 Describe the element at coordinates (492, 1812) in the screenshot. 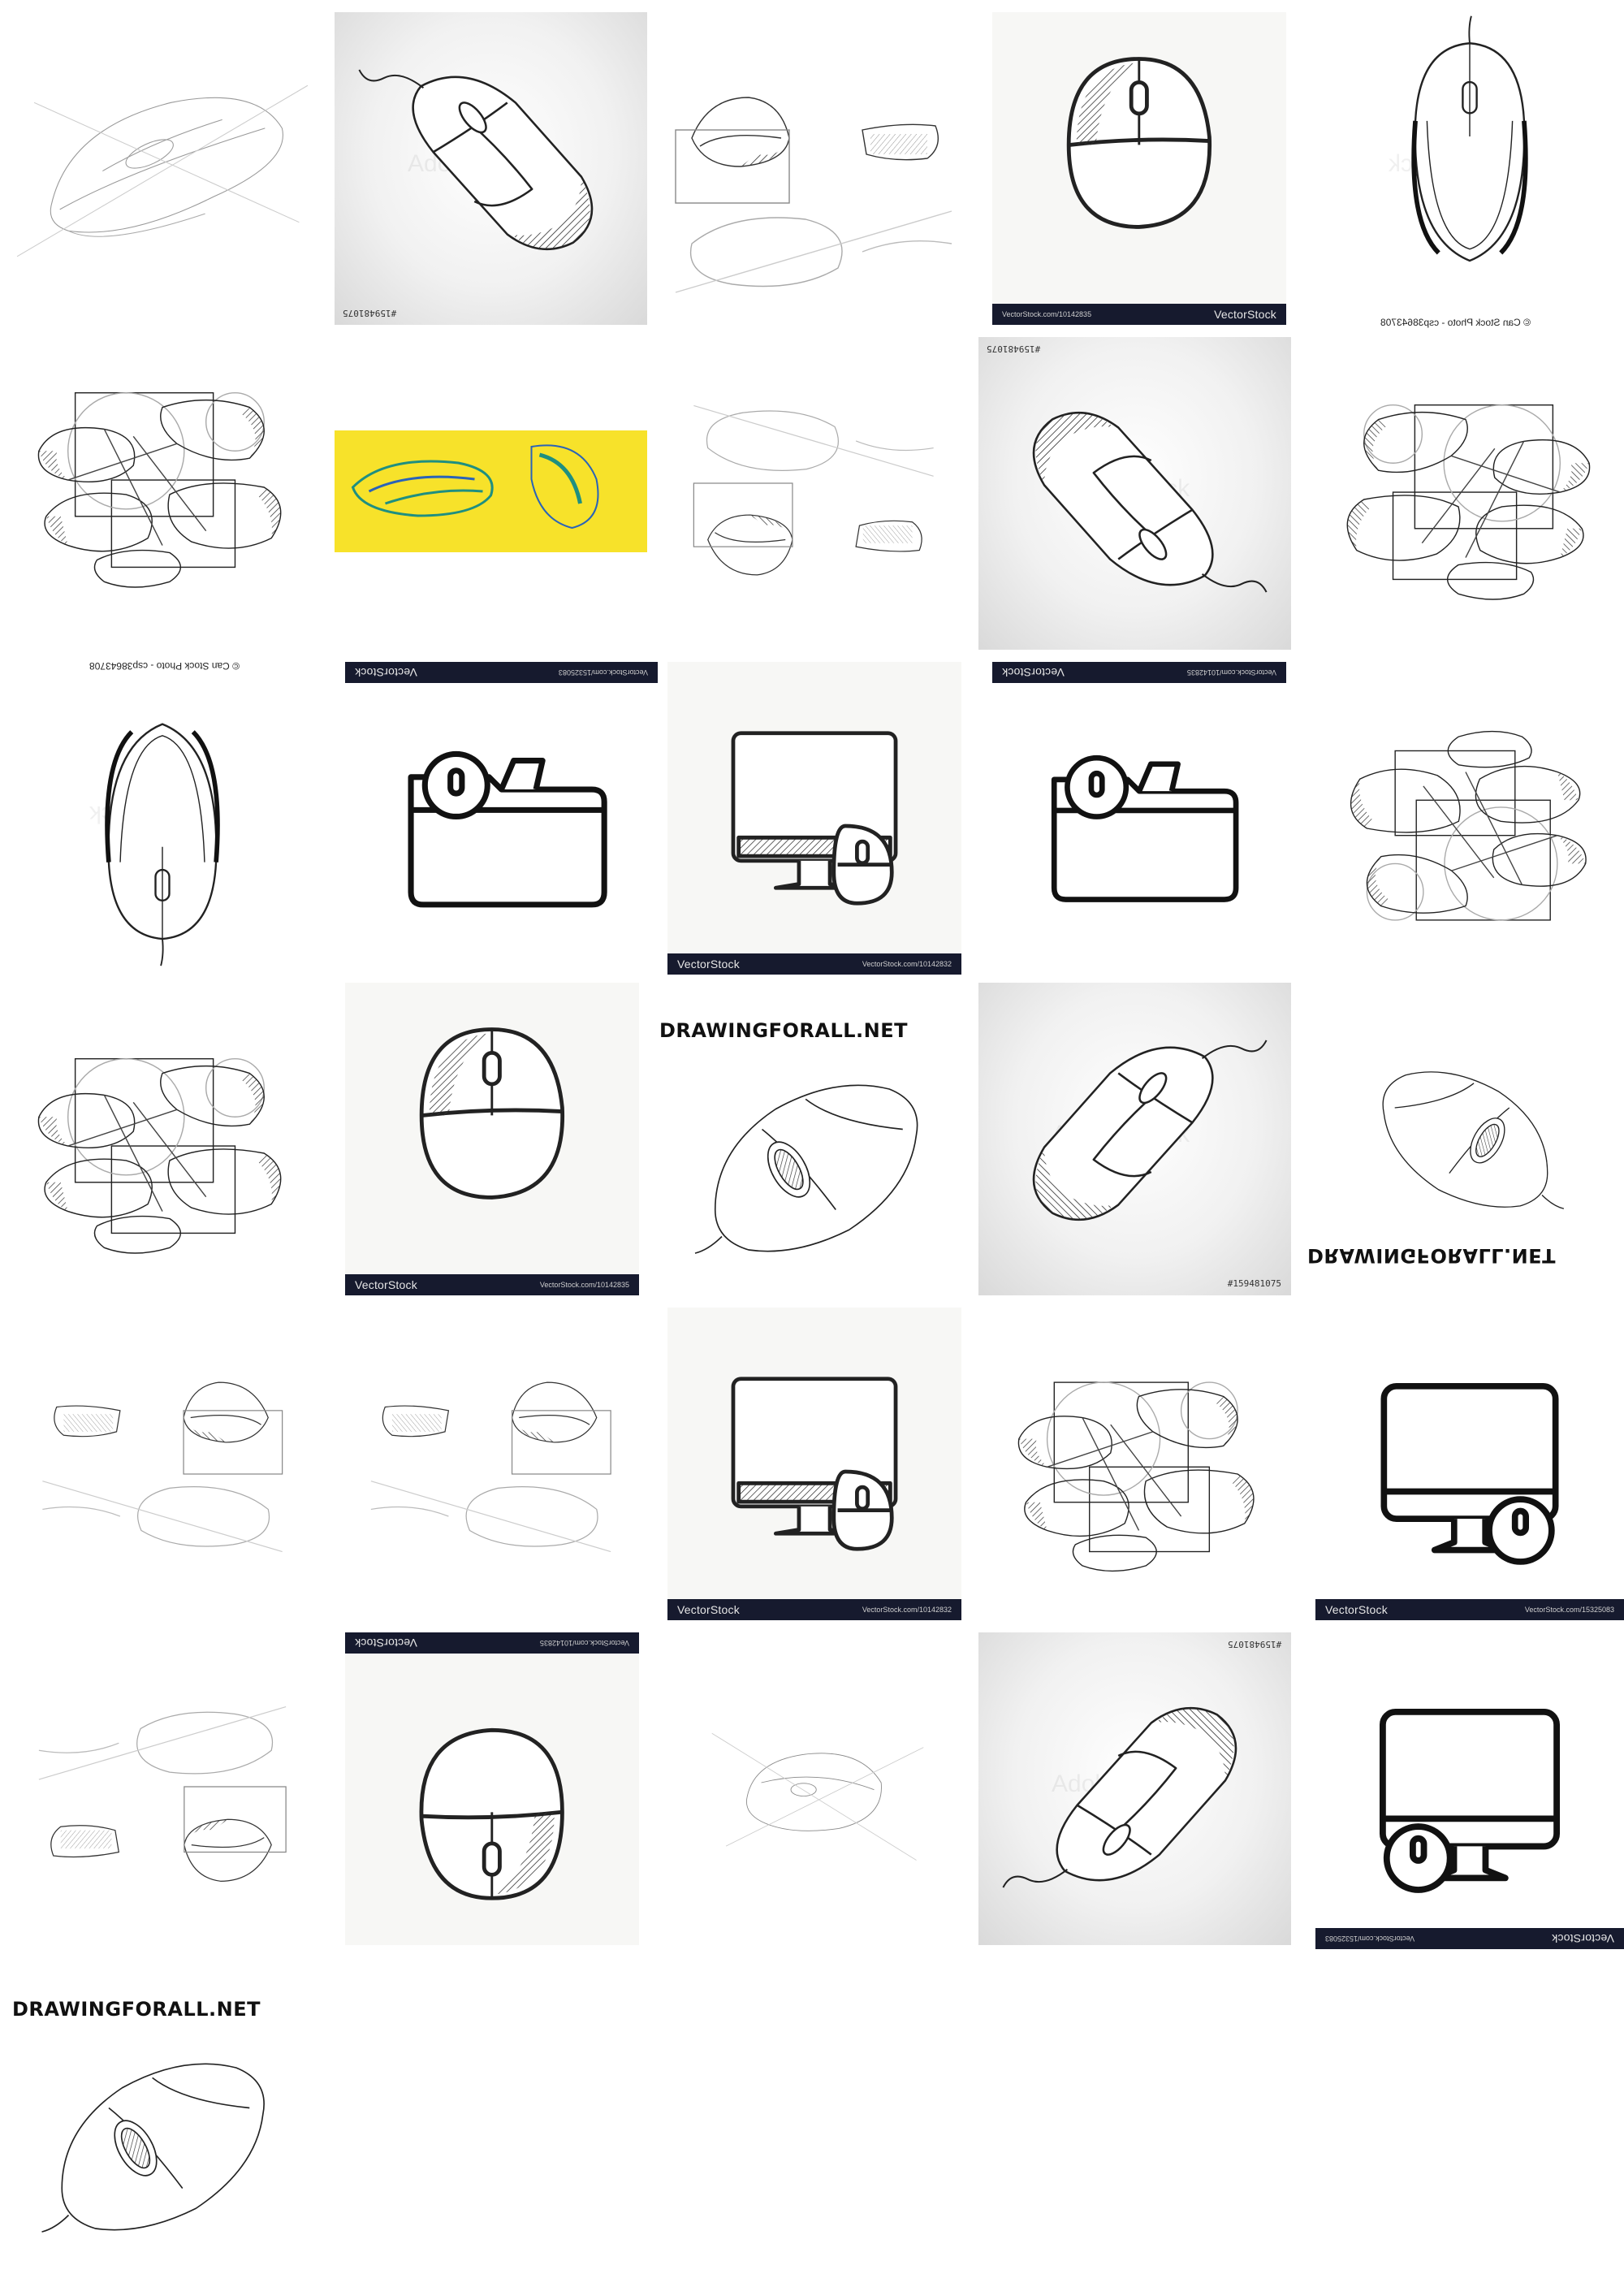

I see `oval-mouse-icon-rotated` at that location.